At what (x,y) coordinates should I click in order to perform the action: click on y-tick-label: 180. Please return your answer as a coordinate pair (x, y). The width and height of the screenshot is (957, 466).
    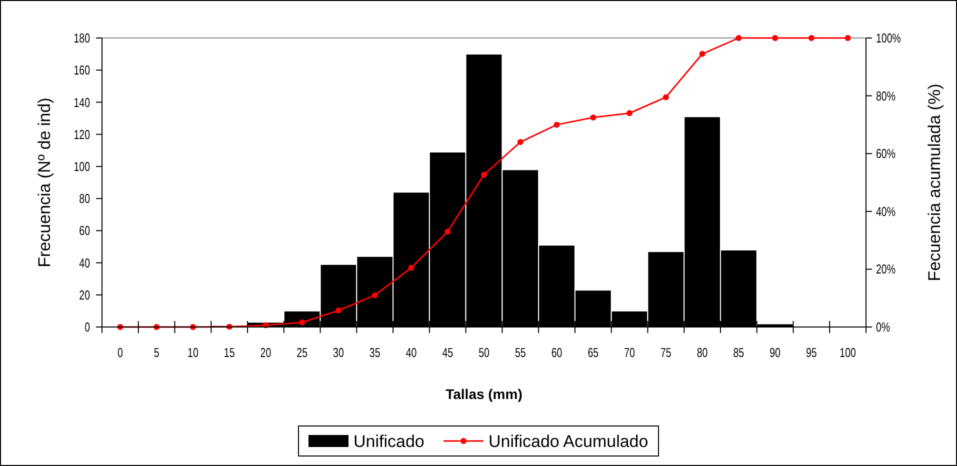
    Looking at the image, I should click on (82, 39).